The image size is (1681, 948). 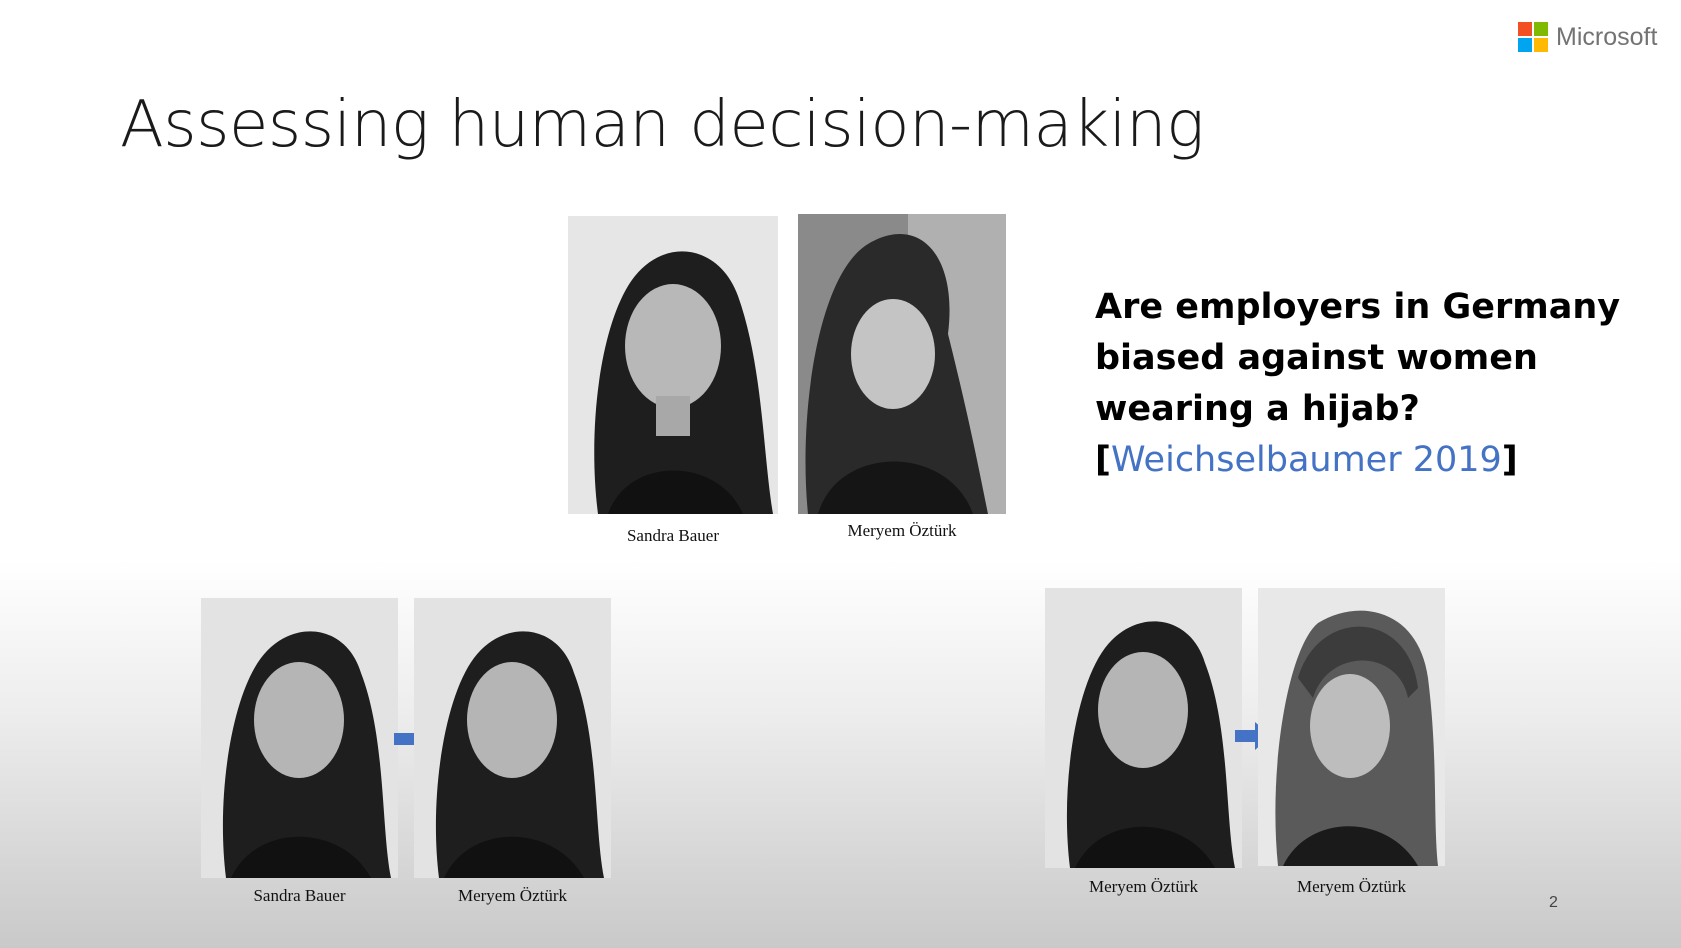 What do you see at coordinates (673, 535) in the screenshot?
I see `caption-top-left: Sandra Bauer` at bounding box center [673, 535].